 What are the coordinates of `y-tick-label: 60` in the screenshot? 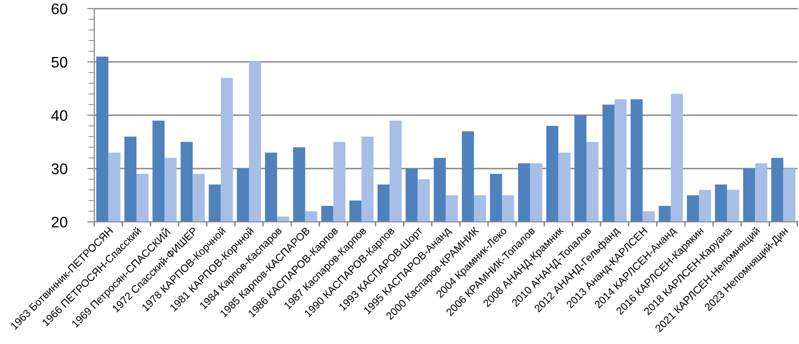 It's located at (60, 8).